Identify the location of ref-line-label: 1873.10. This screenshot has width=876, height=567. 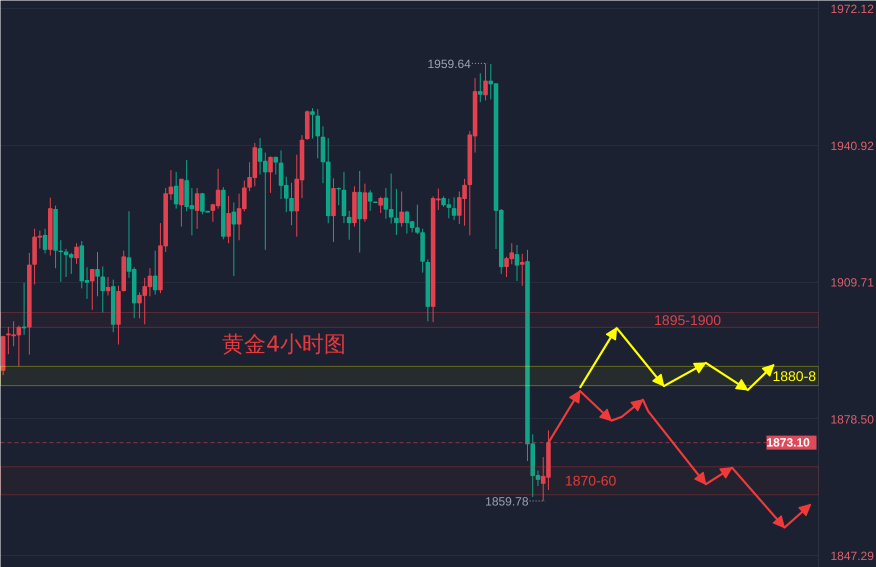
(788, 443).